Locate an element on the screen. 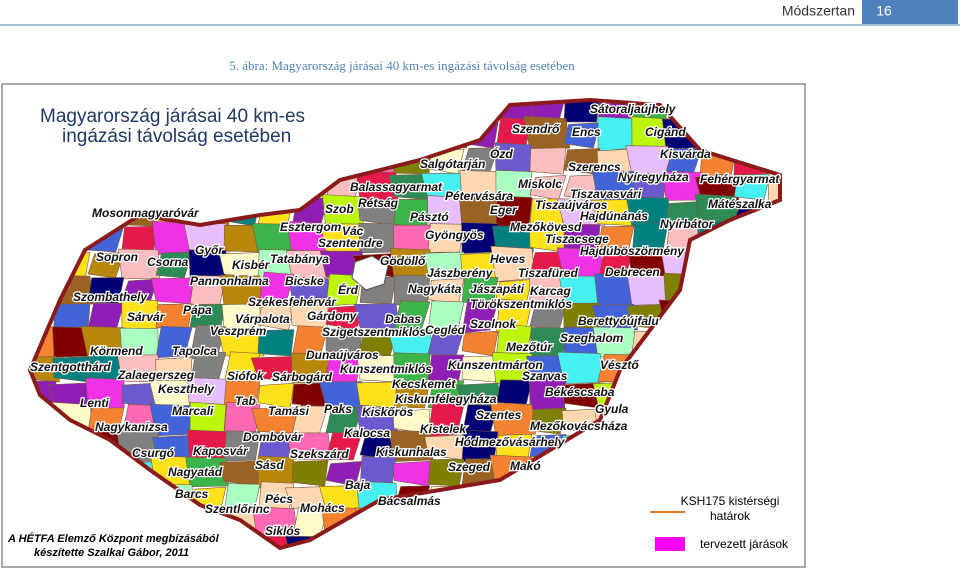 This screenshot has width=960, height=573. place-label: Karcag is located at coordinates (550, 291).